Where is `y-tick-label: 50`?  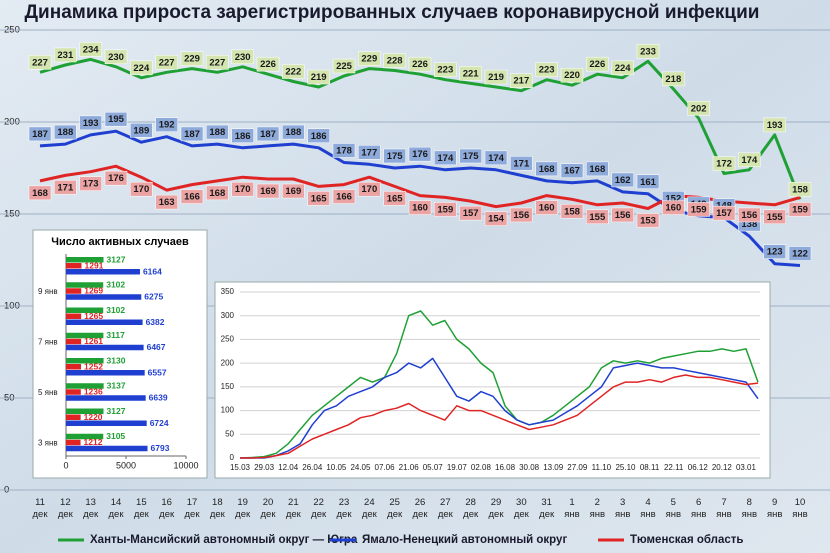
y-tick-label: 50 is located at coordinates (229, 433).